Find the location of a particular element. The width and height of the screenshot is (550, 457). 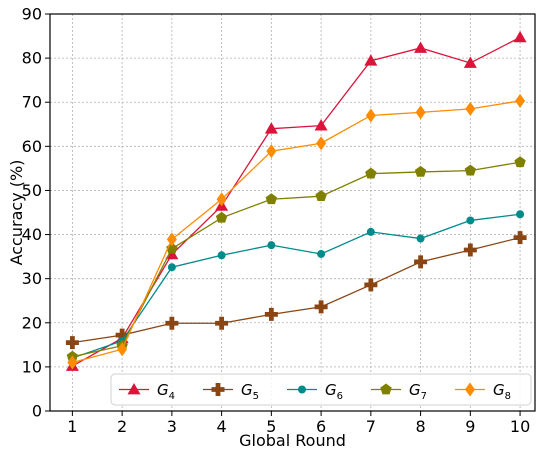

x-tick-label: 8 is located at coordinates (420, 426).